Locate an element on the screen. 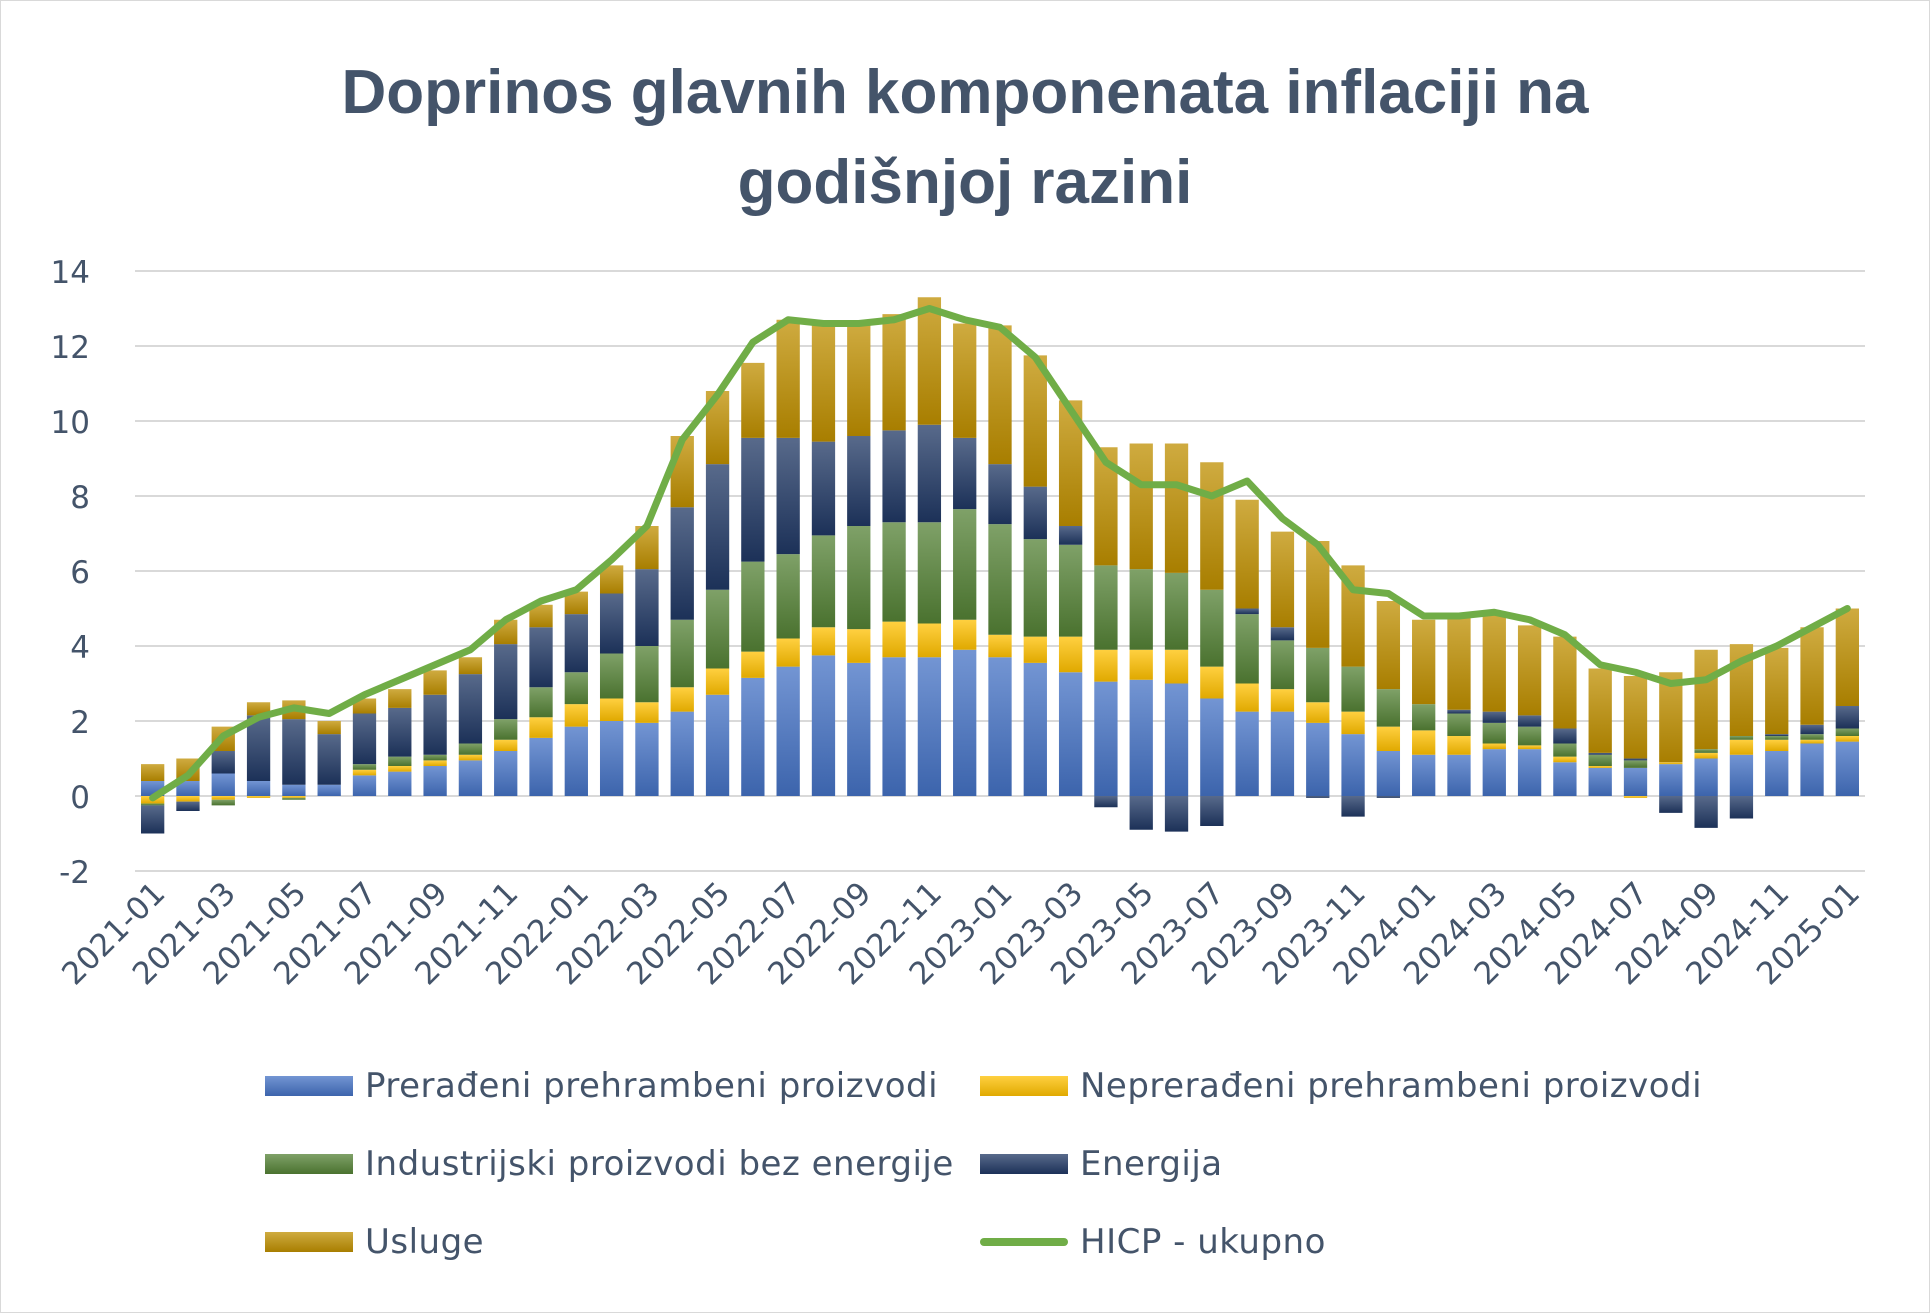 The width and height of the screenshot is (1932, 1315). legend-item: Industrijski proizvodi bez energije is located at coordinates (609, 1164).